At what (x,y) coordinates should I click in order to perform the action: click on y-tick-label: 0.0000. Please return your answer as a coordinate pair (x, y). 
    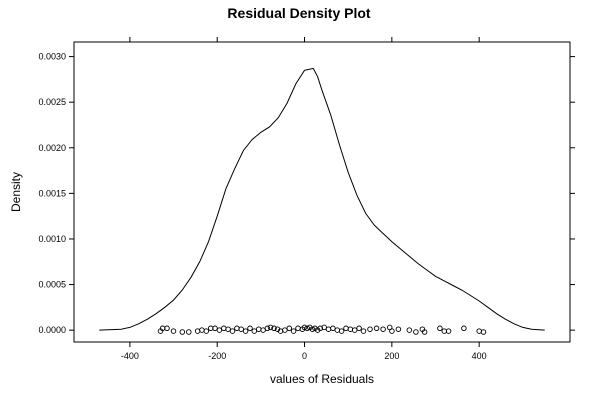
    Looking at the image, I should click on (52, 330).